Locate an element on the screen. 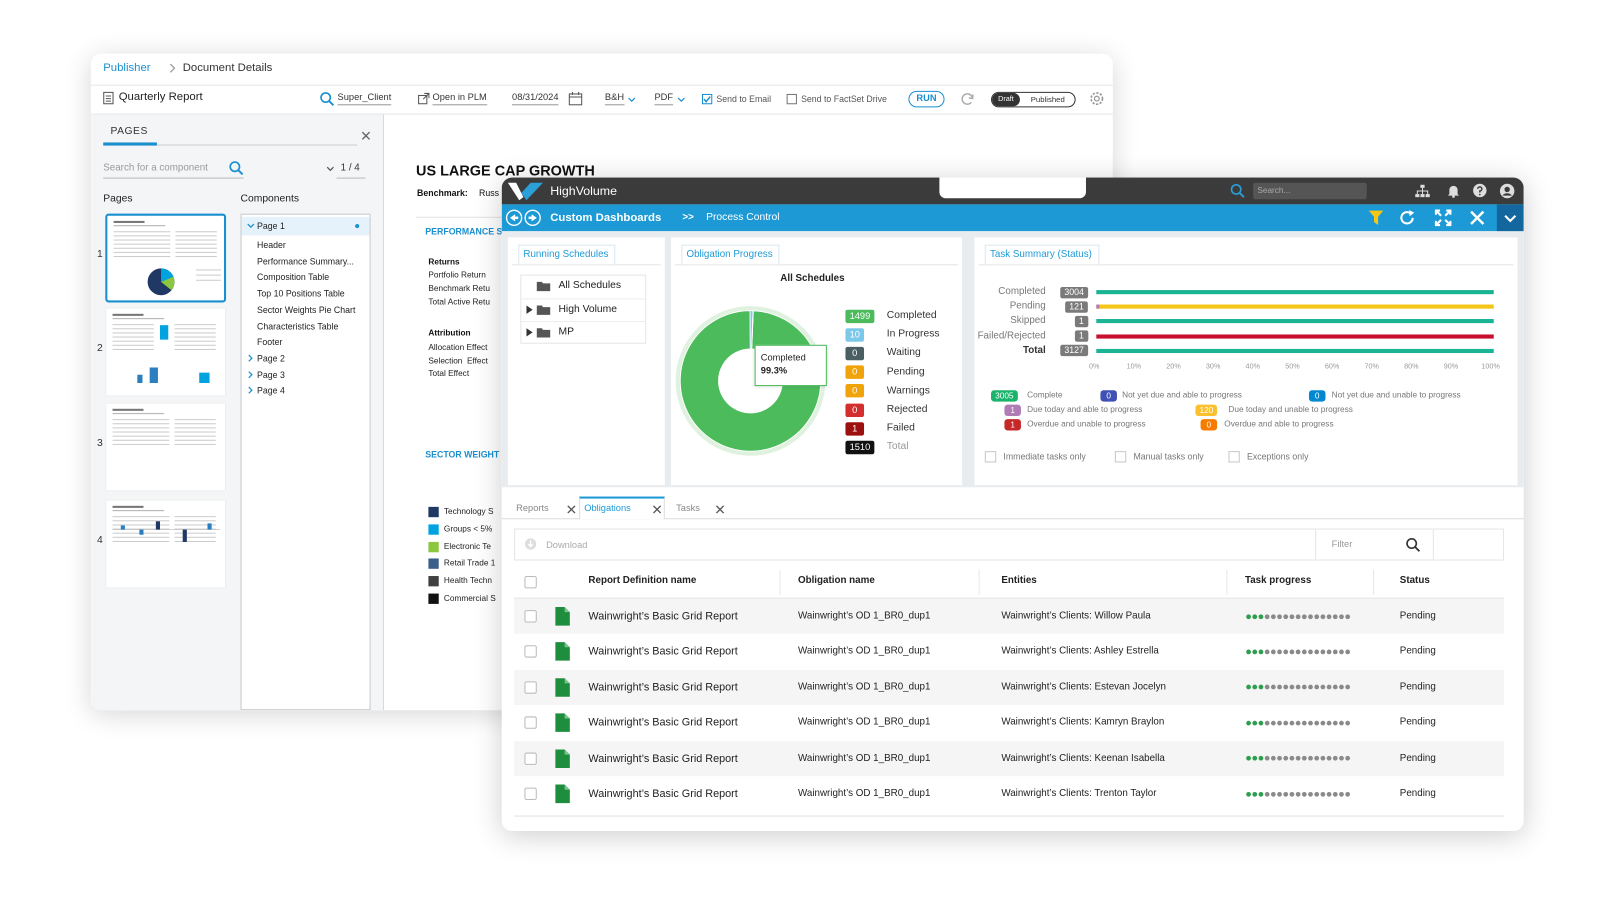 Image resolution: width=1600 pixels, height=900 pixels. network-icon is located at coordinates (1422, 191).